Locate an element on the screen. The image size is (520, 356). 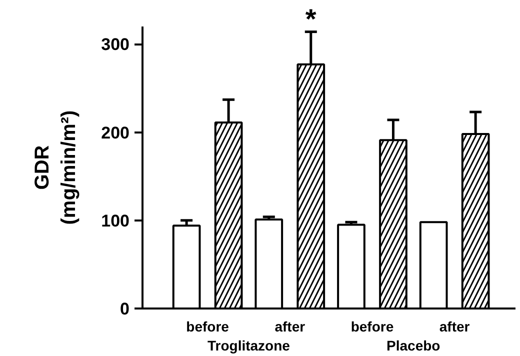
text: Placebo is located at coordinates (413, 346).